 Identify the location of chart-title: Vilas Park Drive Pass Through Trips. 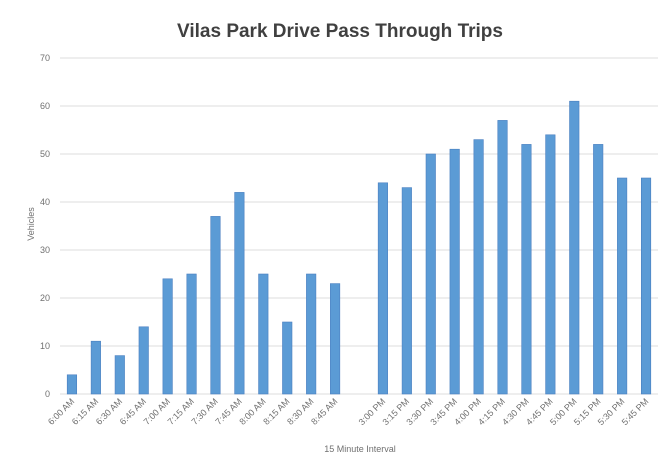
(340, 31).